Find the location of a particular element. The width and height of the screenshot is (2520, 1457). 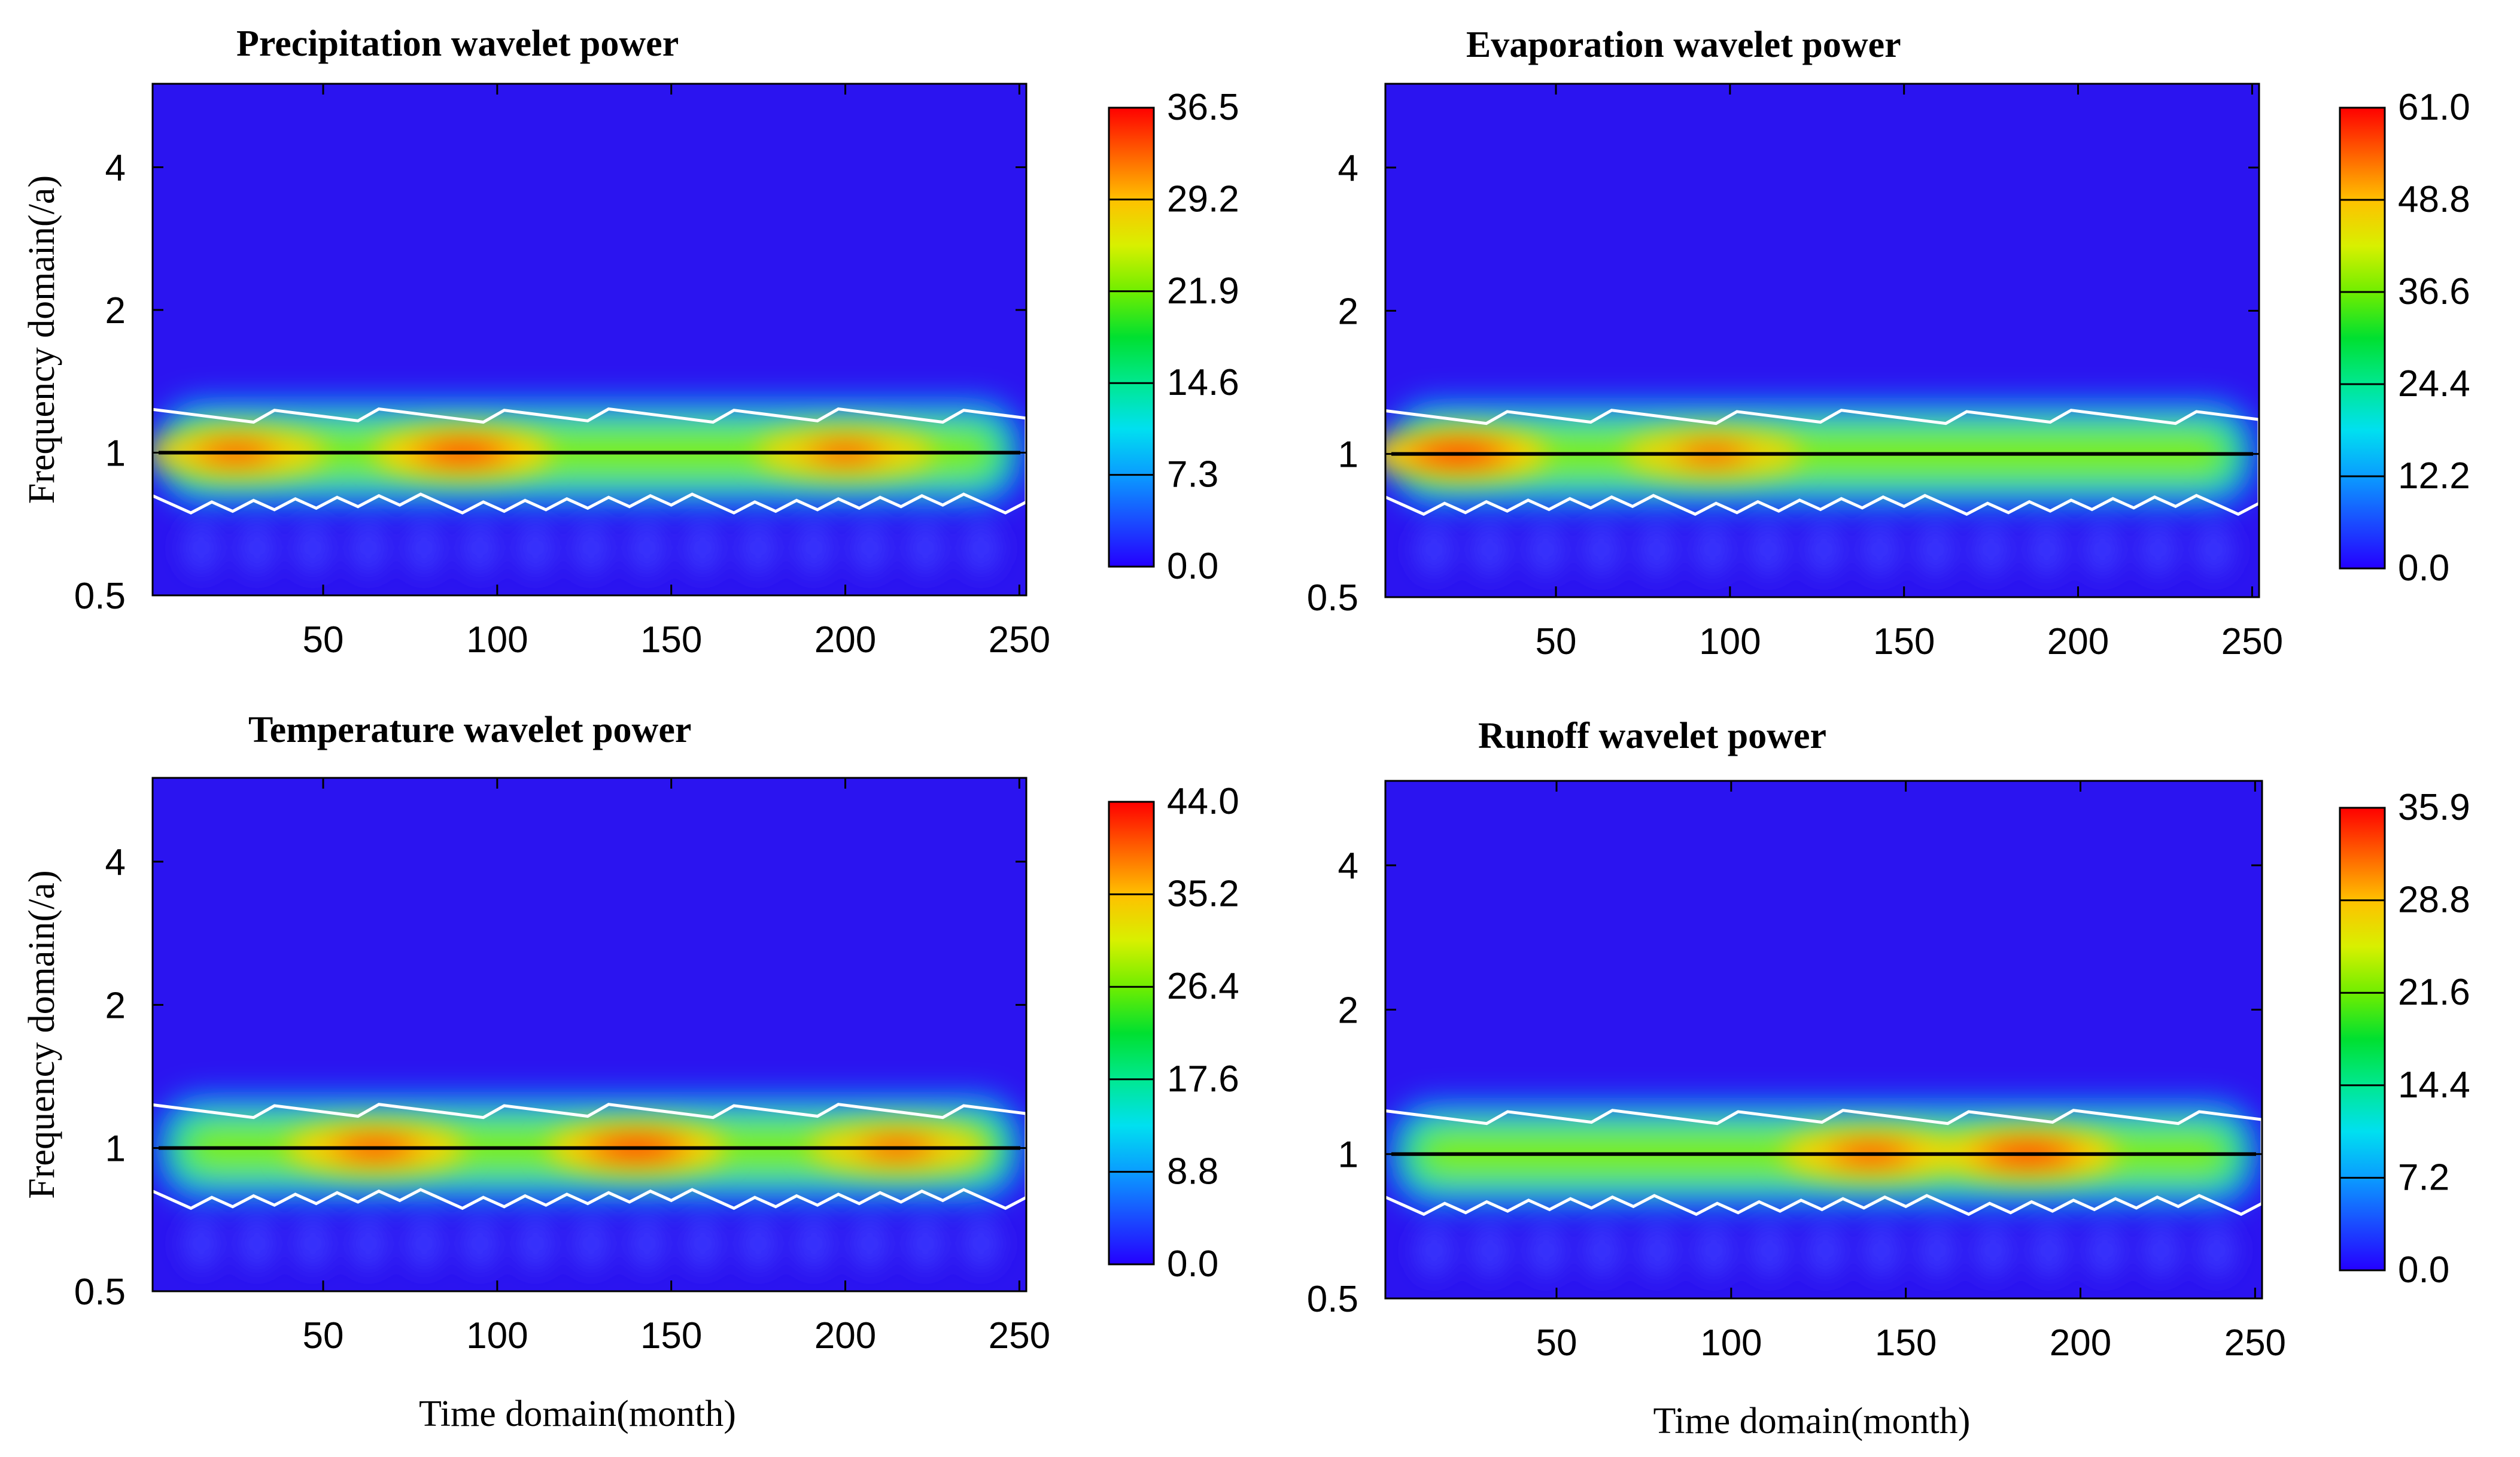

colorbar-tick-label: 61.0 is located at coordinates (2434, 107).